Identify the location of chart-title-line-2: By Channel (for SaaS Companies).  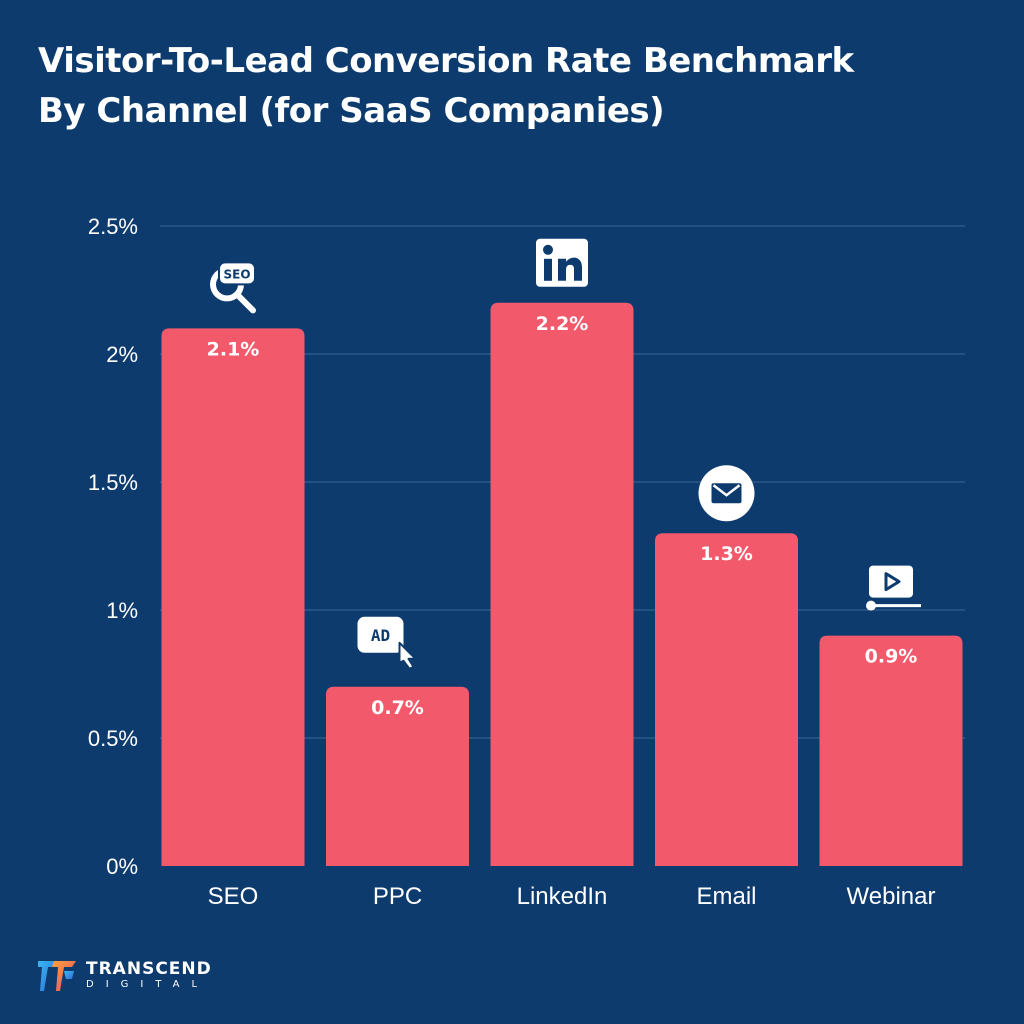
(351, 111).